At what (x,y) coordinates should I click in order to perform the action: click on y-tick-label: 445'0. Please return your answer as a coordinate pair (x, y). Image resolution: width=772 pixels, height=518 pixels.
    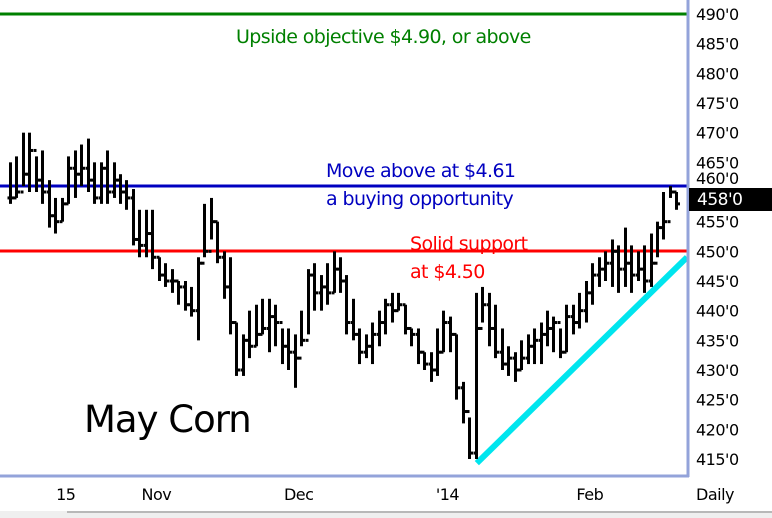
    Looking at the image, I should click on (717, 281).